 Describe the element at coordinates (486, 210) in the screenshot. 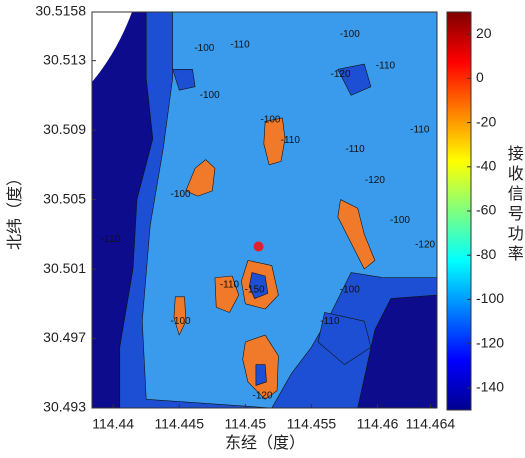

I see `colorbar-tick-label: -60` at that location.